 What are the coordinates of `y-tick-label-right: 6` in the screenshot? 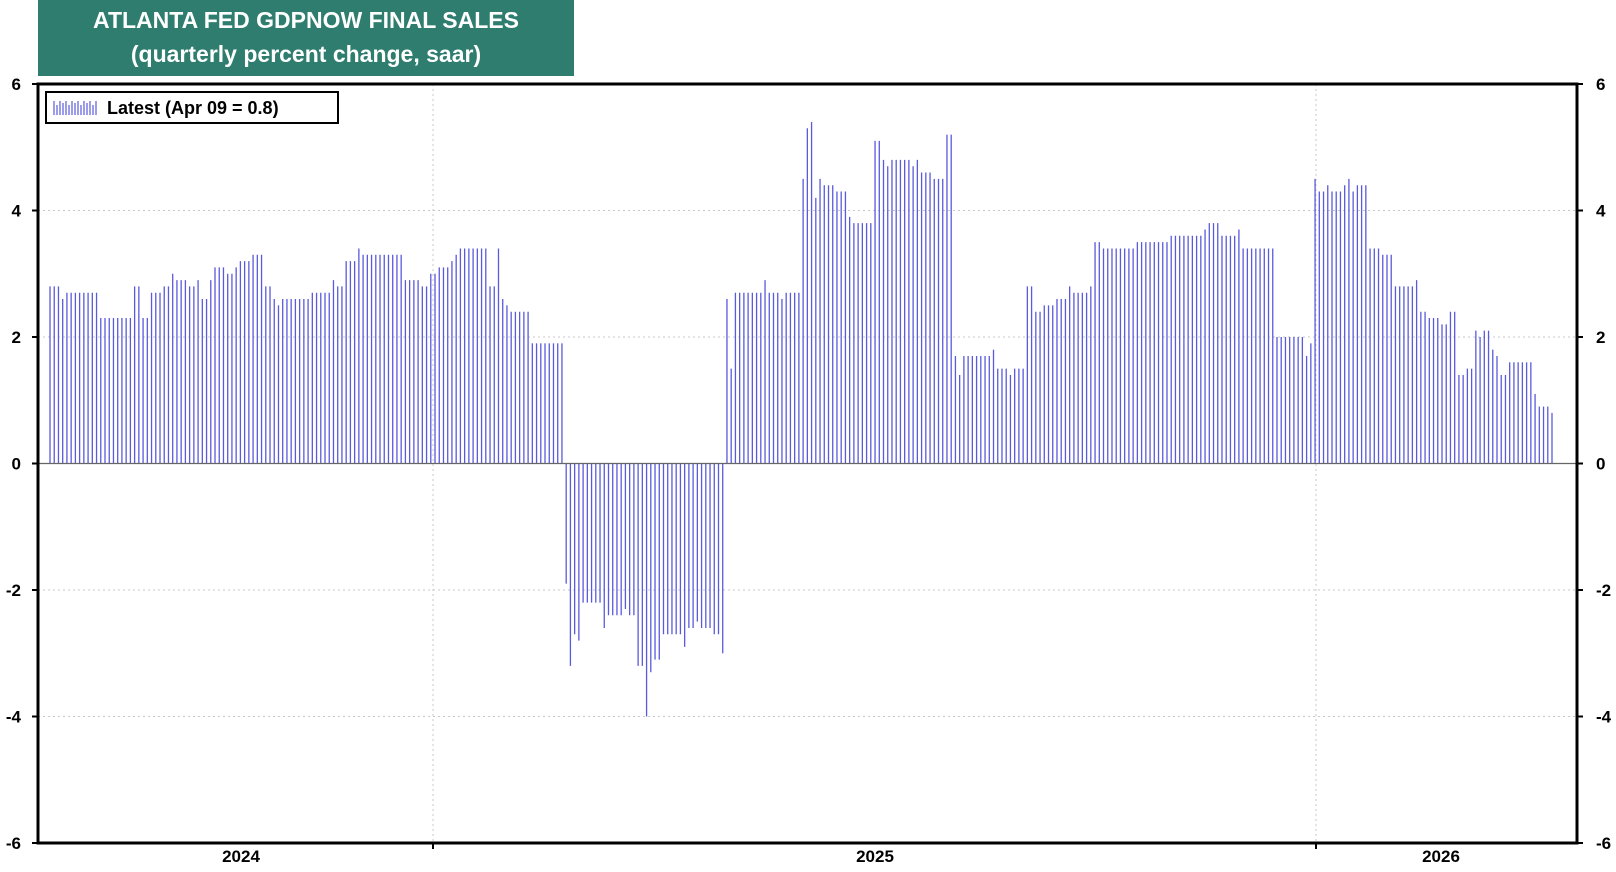 It's located at (1600, 84).